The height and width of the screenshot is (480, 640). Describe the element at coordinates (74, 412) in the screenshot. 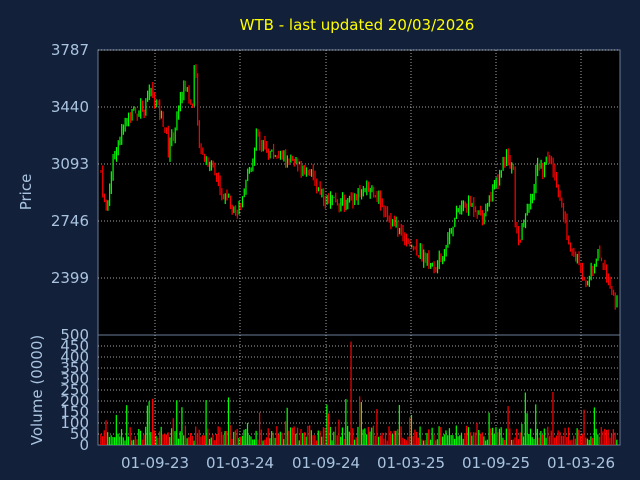

I see `volume-y-tick-label: 150` at that location.